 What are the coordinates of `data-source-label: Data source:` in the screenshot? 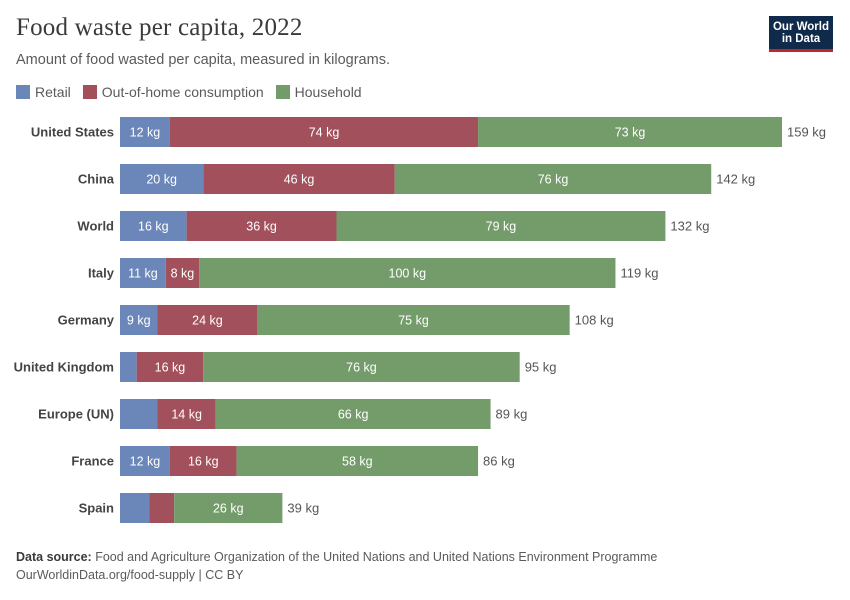 It's located at (54, 557).